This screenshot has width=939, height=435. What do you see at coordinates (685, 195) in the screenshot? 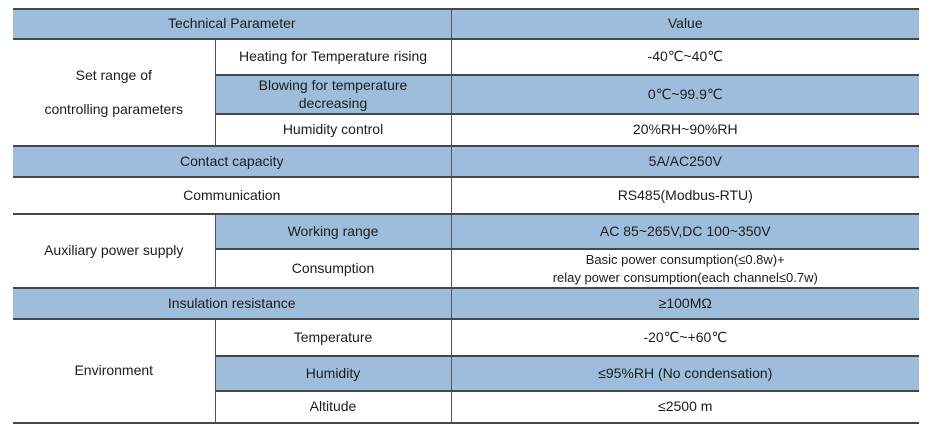
I see `cell-communication-value: RS485(Modbus-RTU)` at bounding box center [685, 195].